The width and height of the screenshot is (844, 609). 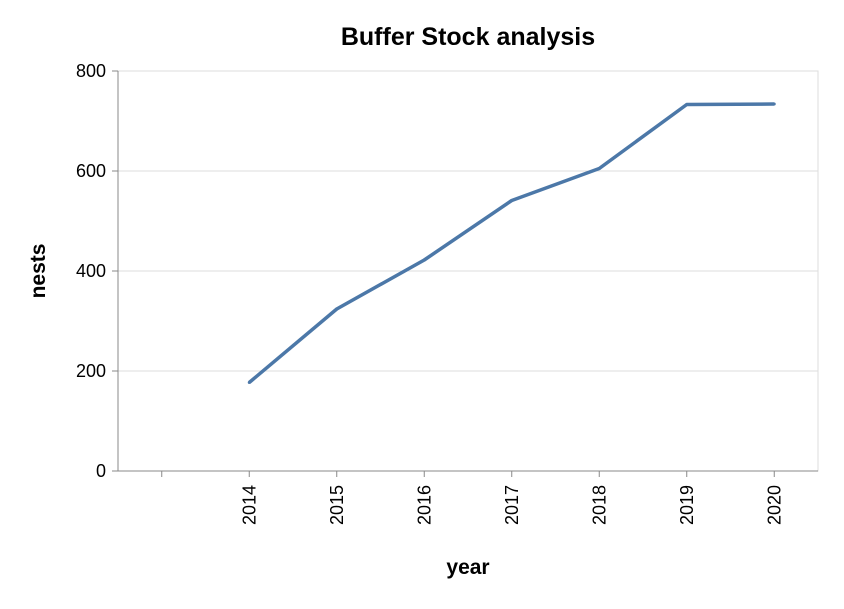 What do you see at coordinates (249, 505) in the screenshot?
I see `x-tick-label: 2014` at bounding box center [249, 505].